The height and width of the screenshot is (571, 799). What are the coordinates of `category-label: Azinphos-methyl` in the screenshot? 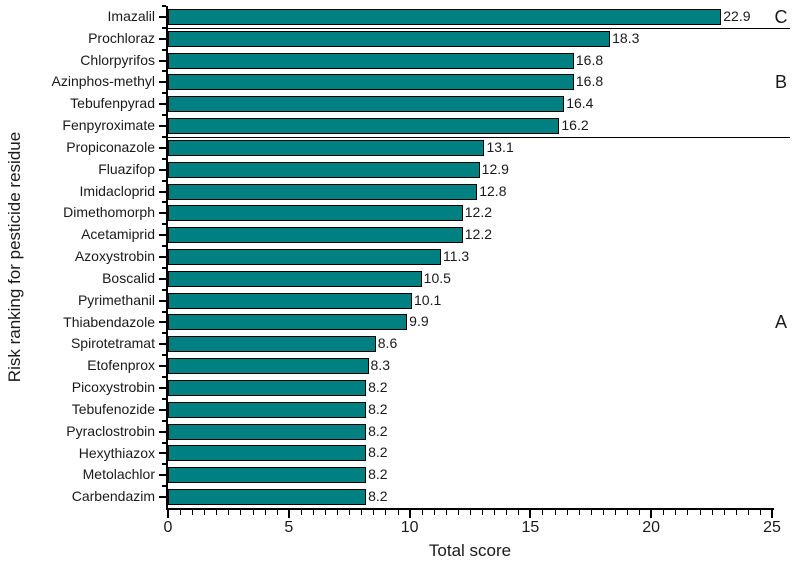 It's located at (103, 81).